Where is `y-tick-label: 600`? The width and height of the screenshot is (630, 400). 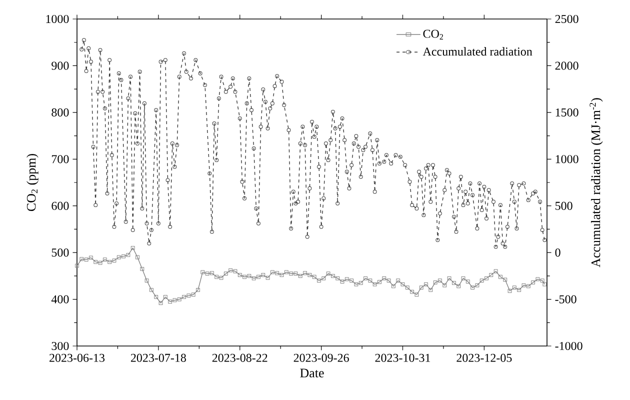
y-tick-label: 600 is located at coordinates (60, 206).